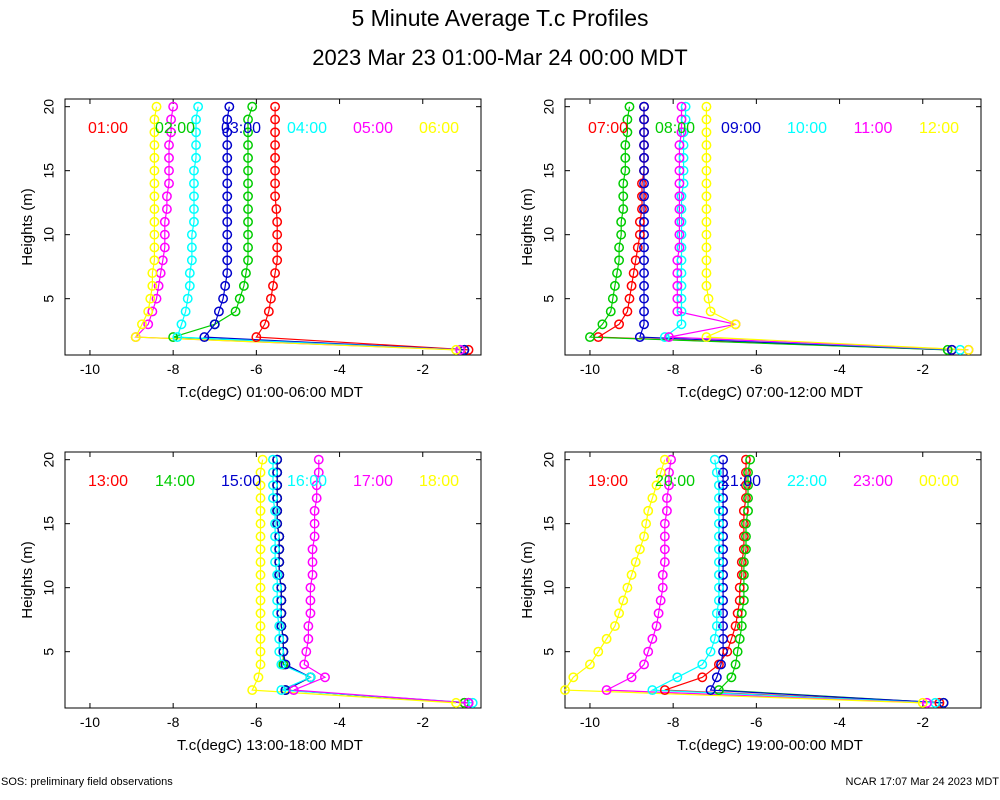 This screenshot has height=800, width=1000. What do you see at coordinates (49, 588) in the screenshot?
I see `y-tick-label: 10` at bounding box center [49, 588].